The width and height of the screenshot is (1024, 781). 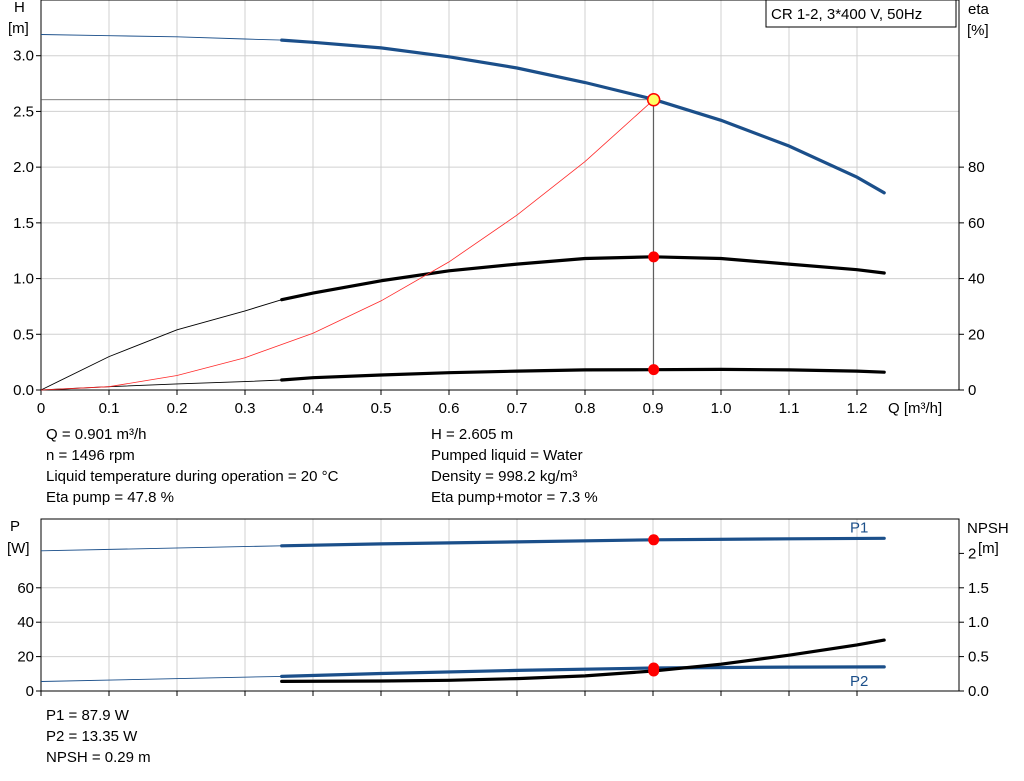 I want to click on eta_pump-curve-thin, so click(x=161, y=345).